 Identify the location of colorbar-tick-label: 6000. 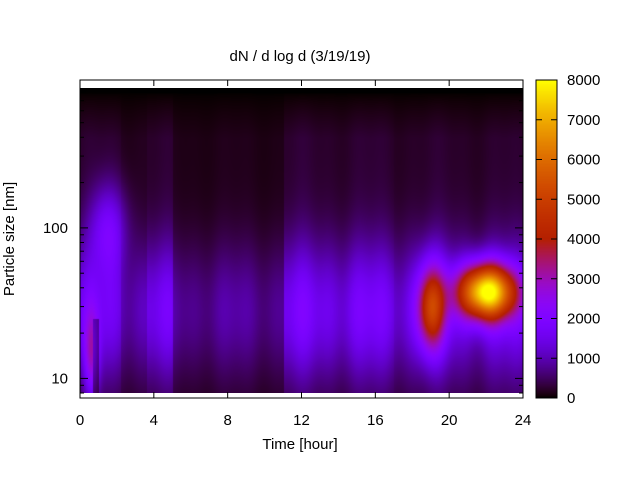
(583, 160).